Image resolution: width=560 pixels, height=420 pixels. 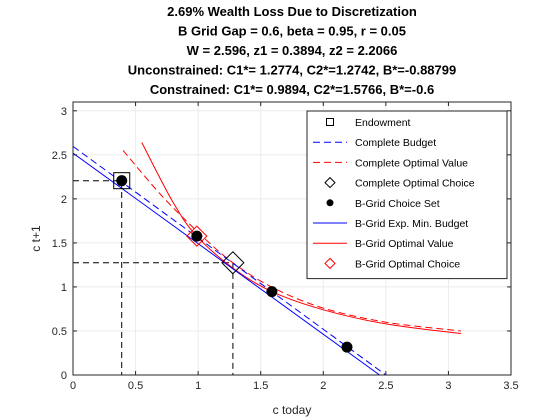 What do you see at coordinates (233, 263) in the screenshot?
I see `complete-optimal-choice-point` at bounding box center [233, 263].